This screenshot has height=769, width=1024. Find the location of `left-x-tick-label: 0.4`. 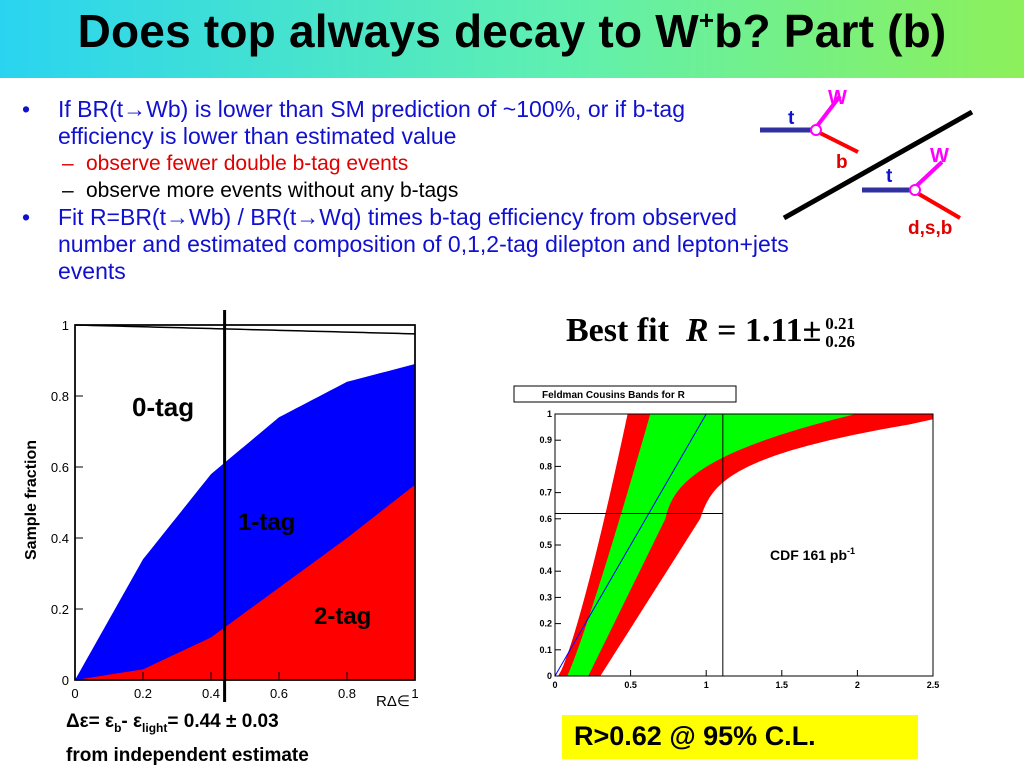

left-x-tick-label: 0.4 is located at coordinates (211, 693).